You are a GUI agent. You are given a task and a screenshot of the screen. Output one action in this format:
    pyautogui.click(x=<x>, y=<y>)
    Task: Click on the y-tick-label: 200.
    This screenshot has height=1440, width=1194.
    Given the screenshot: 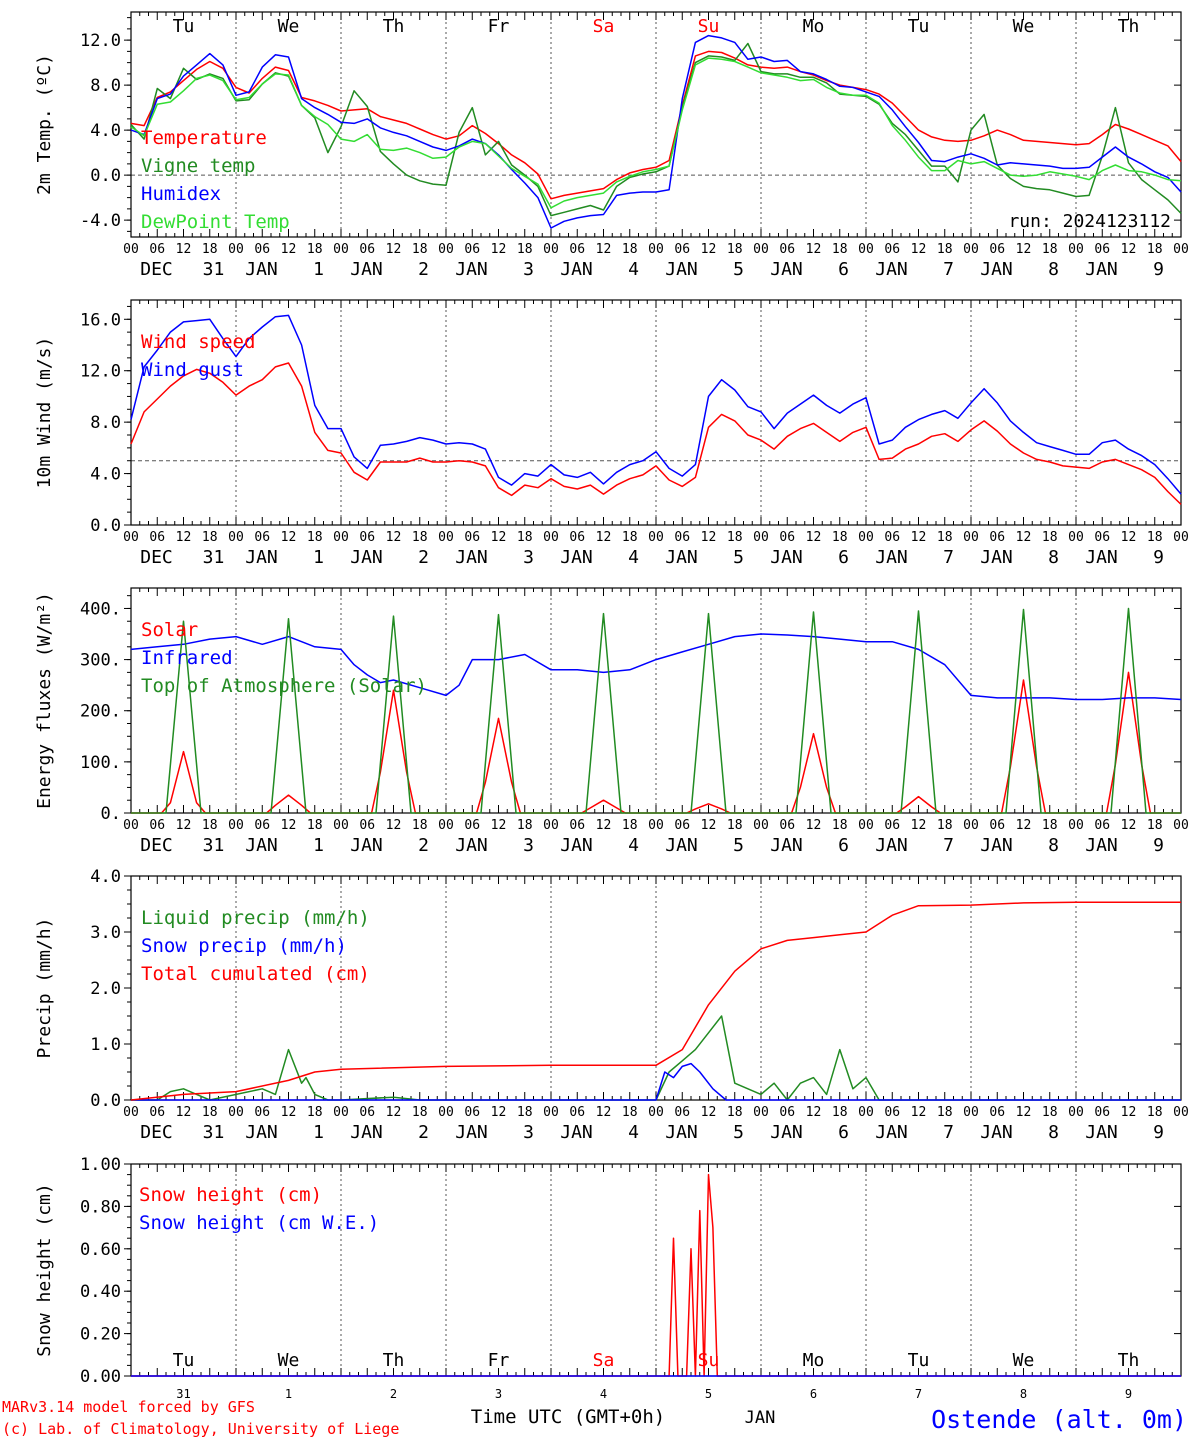 What is the action you would take?
    pyautogui.click(x=100, y=712)
    